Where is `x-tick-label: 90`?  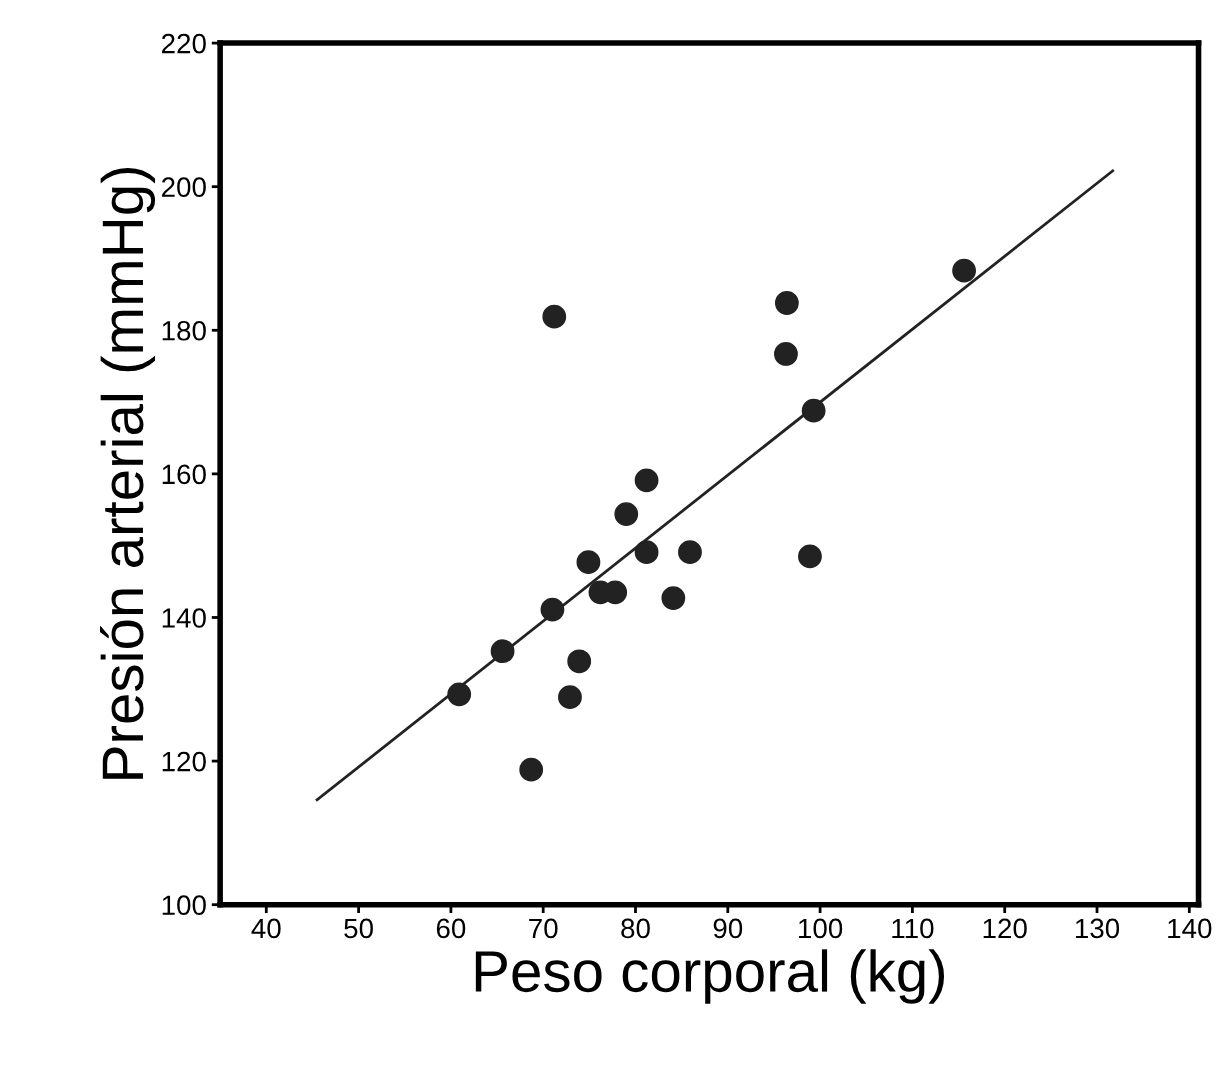
x-tick-label: 90 is located at coordinates (728, 928).